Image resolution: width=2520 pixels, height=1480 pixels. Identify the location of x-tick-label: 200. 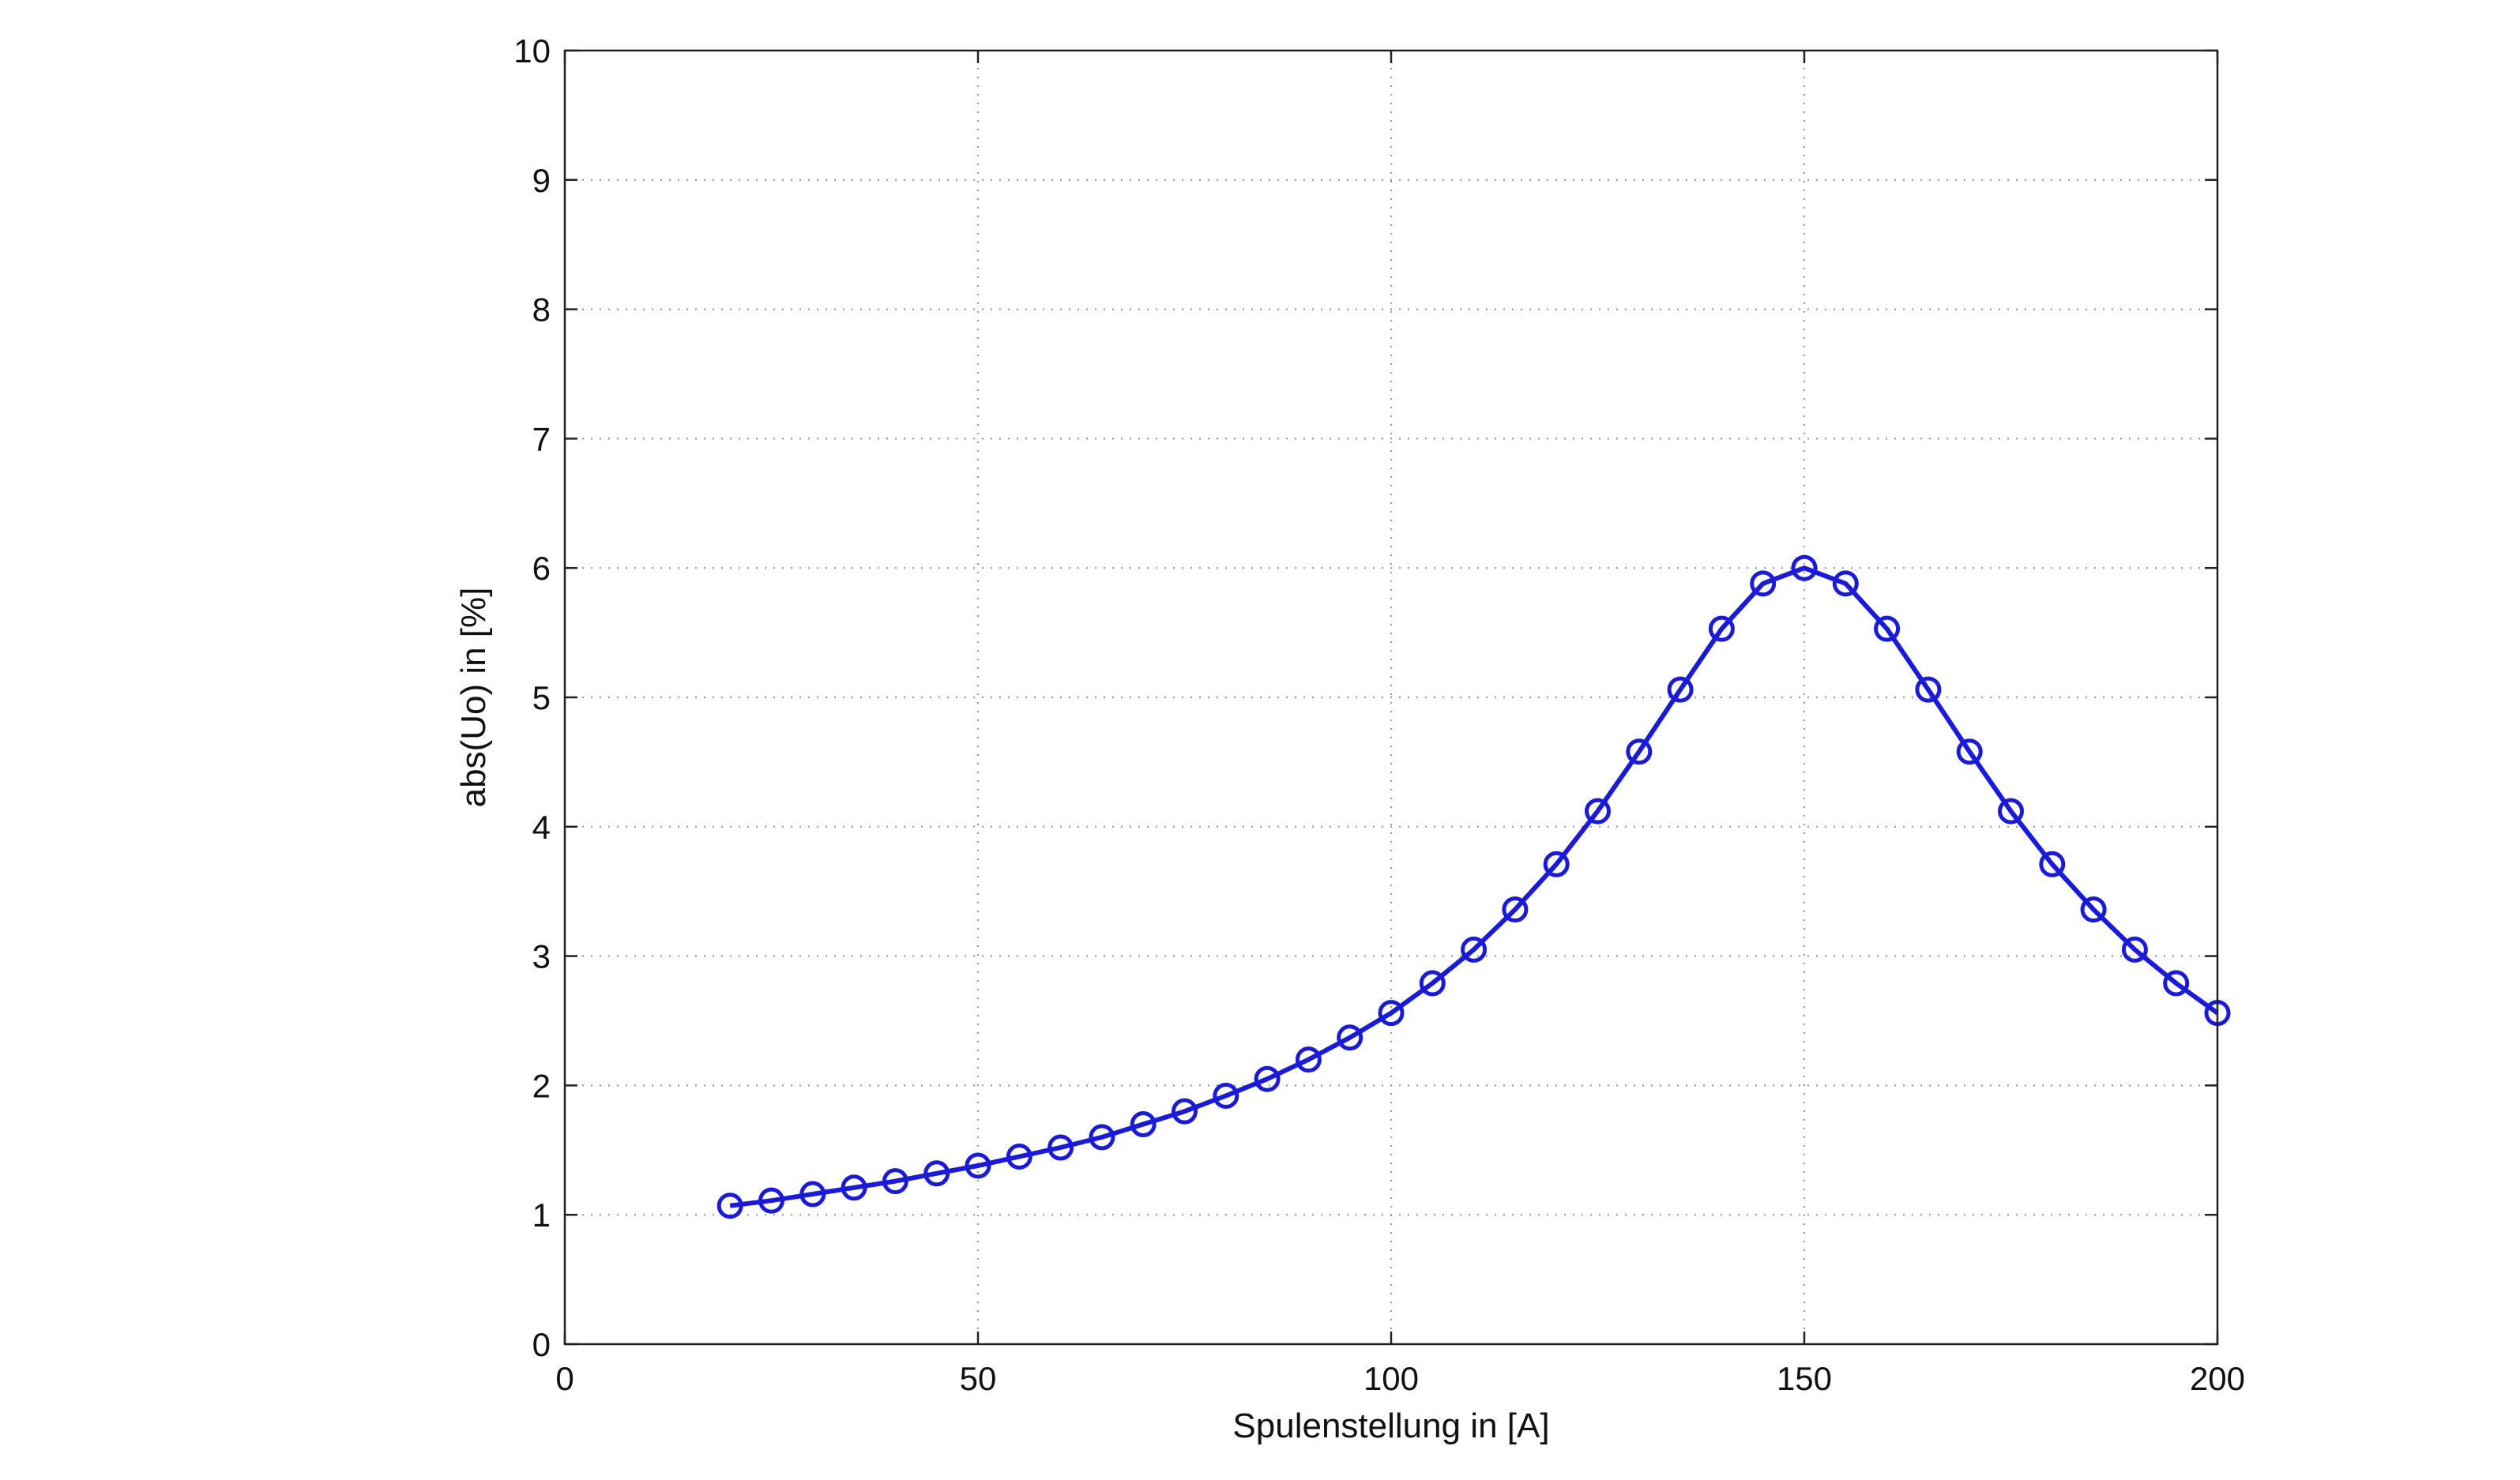
(2217, 1378).